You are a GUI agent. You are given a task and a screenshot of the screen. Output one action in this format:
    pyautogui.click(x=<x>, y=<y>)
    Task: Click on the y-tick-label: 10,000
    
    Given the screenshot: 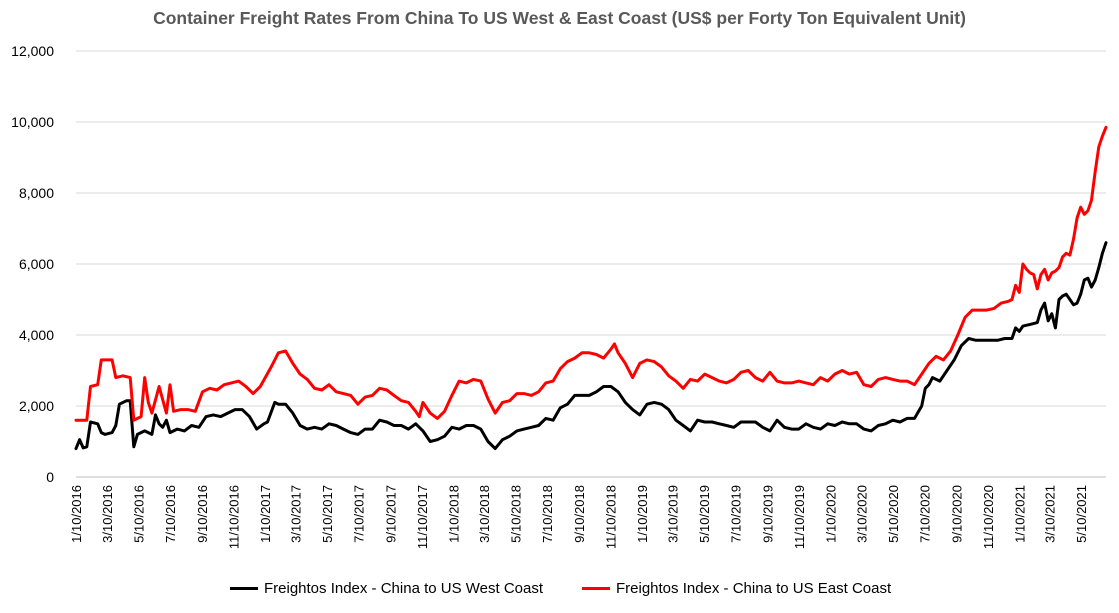 What is the action you would take?
    pyautogui.click(x=32, y=122)
    